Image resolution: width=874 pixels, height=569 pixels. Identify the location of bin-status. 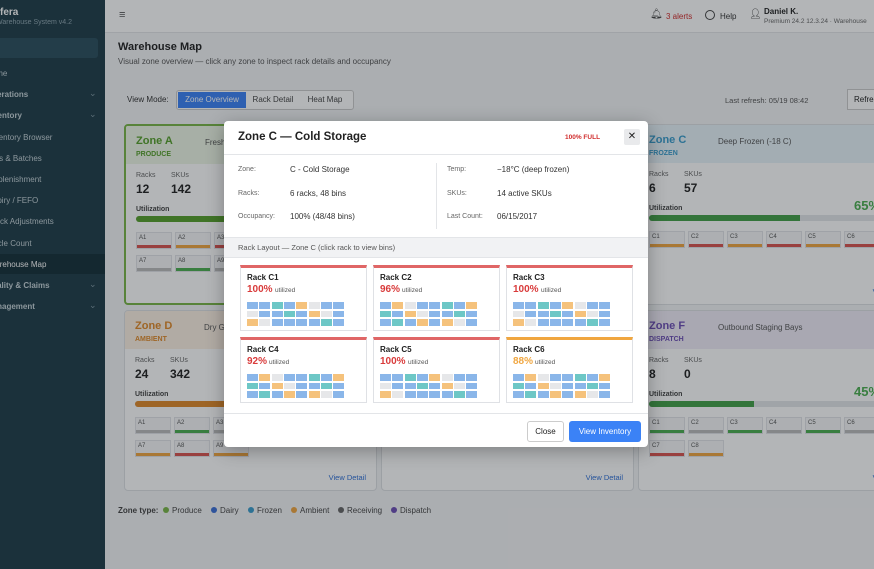
(823, 431).